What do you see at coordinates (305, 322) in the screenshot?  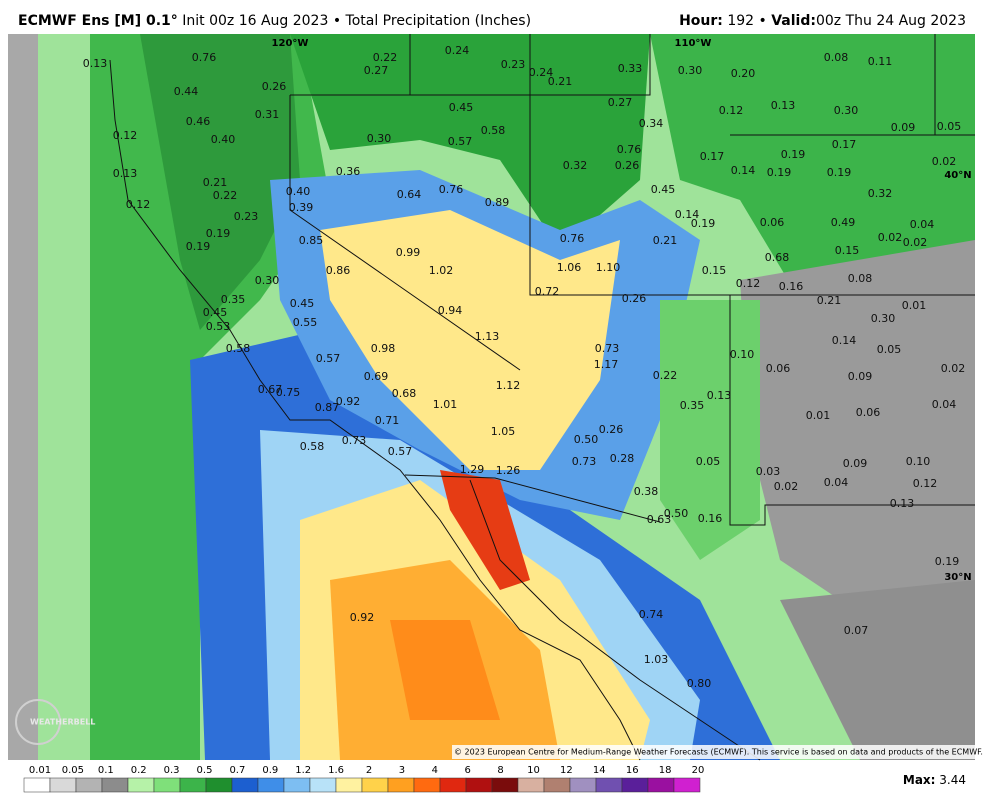 I see `point-value: 0.55` at bounding box center [305, 322].